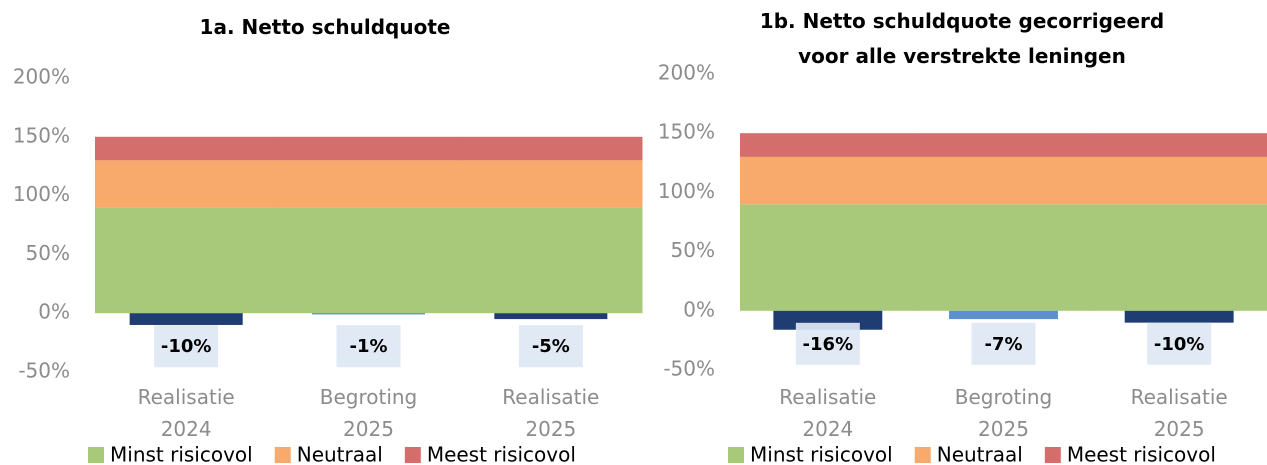 This screenshot has width=1267, height=465. I want to click on value-label: -1%, so click(368, 346).